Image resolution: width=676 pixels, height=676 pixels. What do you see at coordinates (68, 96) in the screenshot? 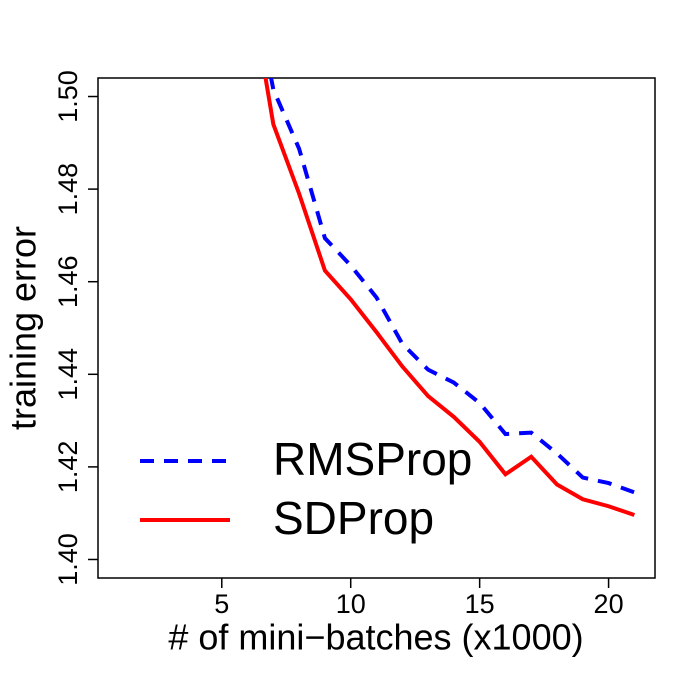
I see `y-tick-label: 1.50` at bounding box center [68, 96].